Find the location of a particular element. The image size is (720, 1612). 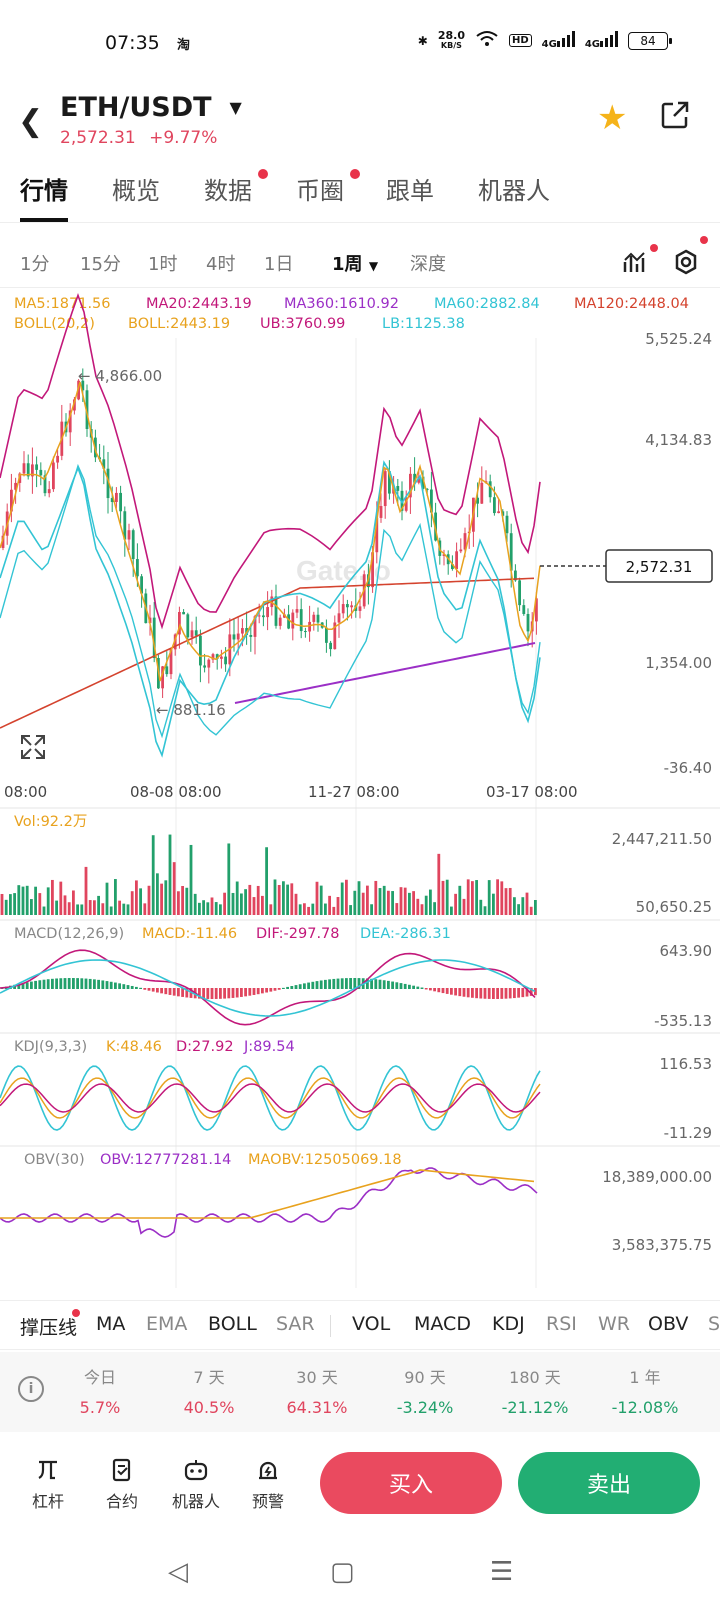

nav-home-icon: ▢ is located at coordinates (342, 1572).